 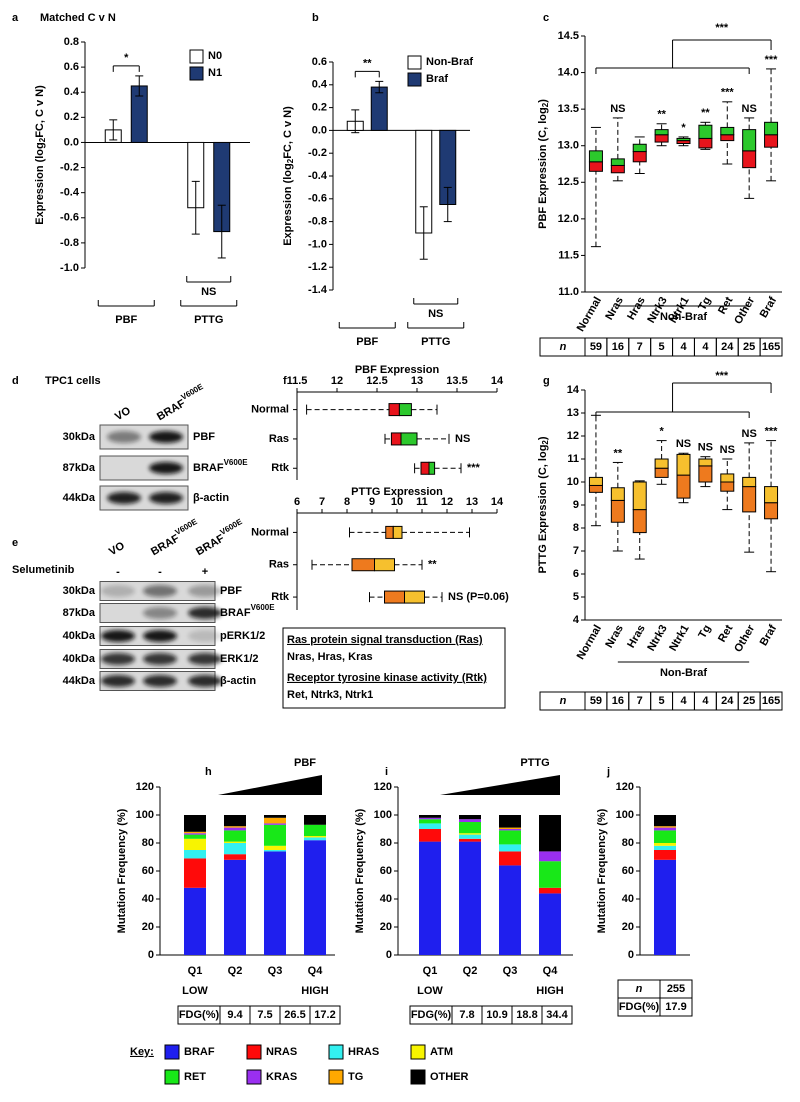 I want to click on wedge, so click(x=270, y=785).